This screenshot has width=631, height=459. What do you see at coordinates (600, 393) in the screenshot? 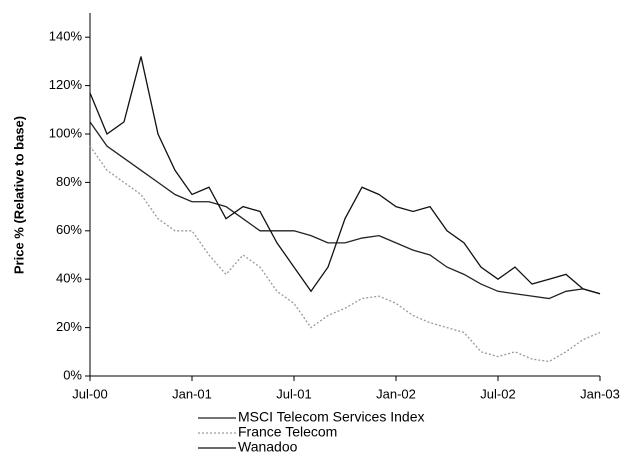
I see `x-tick-label: Jan-03` at bounding box center [600, 393].